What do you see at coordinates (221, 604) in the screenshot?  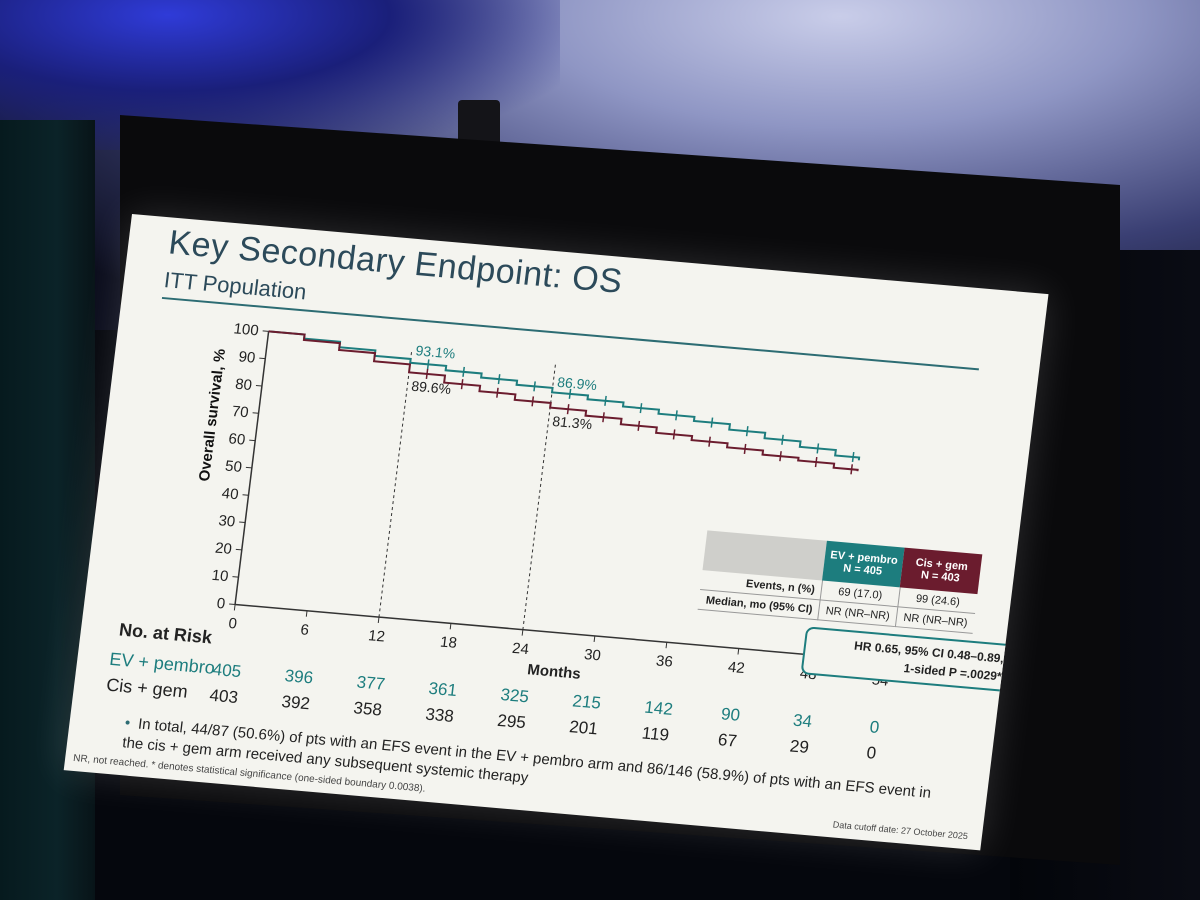 I see `y-tick-label: 0` at bounding box center [221, 604].